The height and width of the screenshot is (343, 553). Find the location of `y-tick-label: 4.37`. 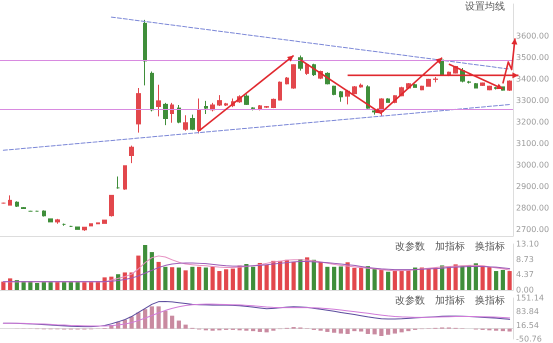

y-tick-label: 4.37 is located at coordinates (525, 275).